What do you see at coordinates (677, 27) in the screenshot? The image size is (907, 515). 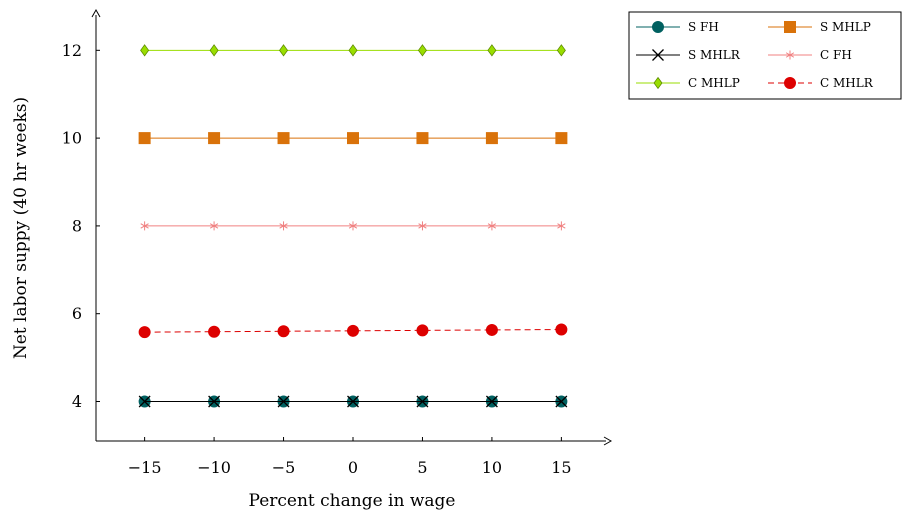 I see `legend-item: S FH` at bounding box center [677, 27].